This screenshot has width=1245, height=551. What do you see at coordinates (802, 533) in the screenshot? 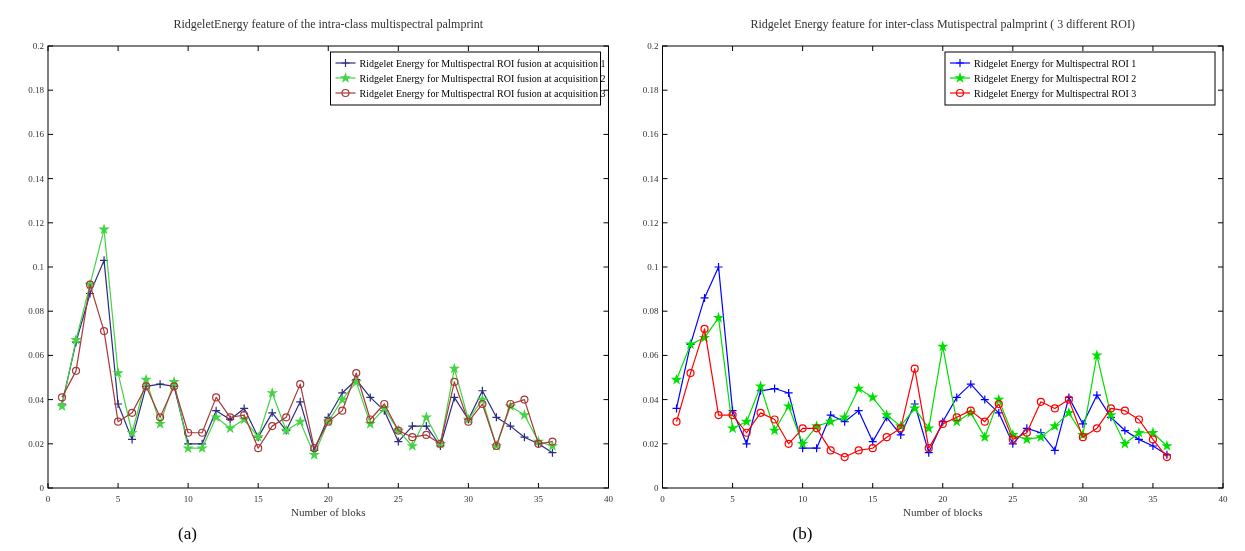
I see `text: (b)` at bounding box center [802, 533].